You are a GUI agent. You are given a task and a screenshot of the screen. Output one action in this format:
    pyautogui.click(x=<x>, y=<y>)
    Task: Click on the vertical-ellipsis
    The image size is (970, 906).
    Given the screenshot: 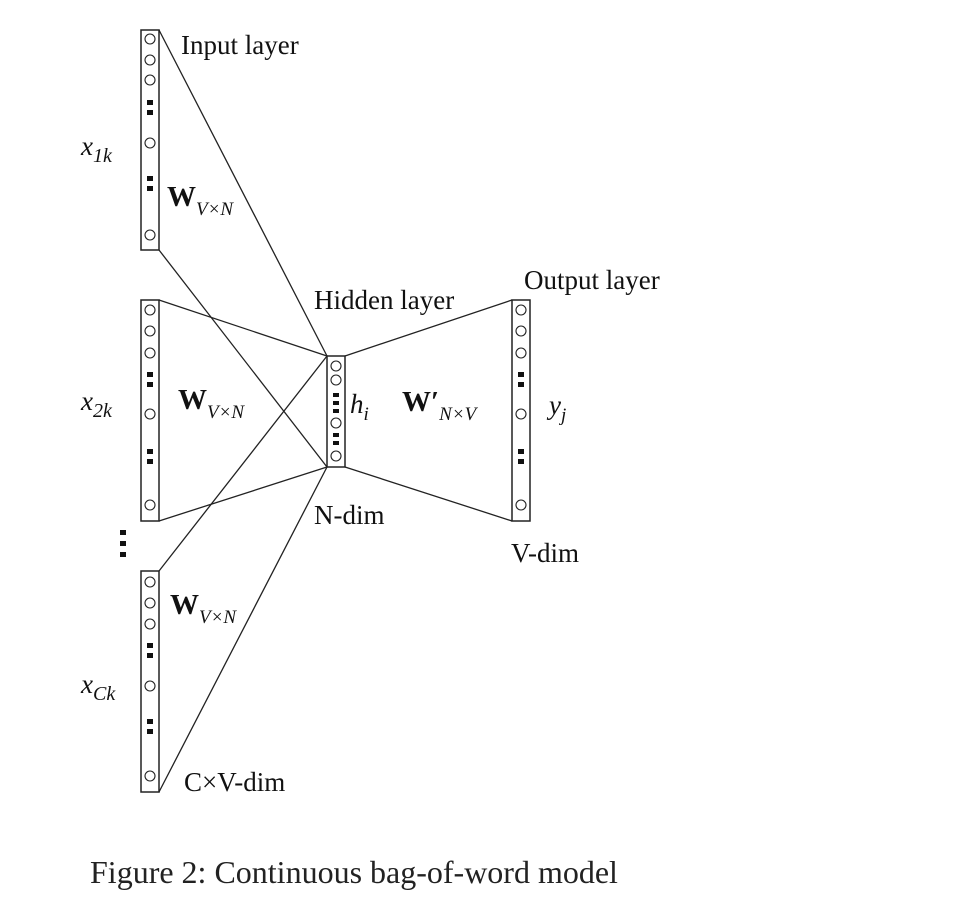 What is the action you would take?
    pyautogui.click(x=123, y=543)
    